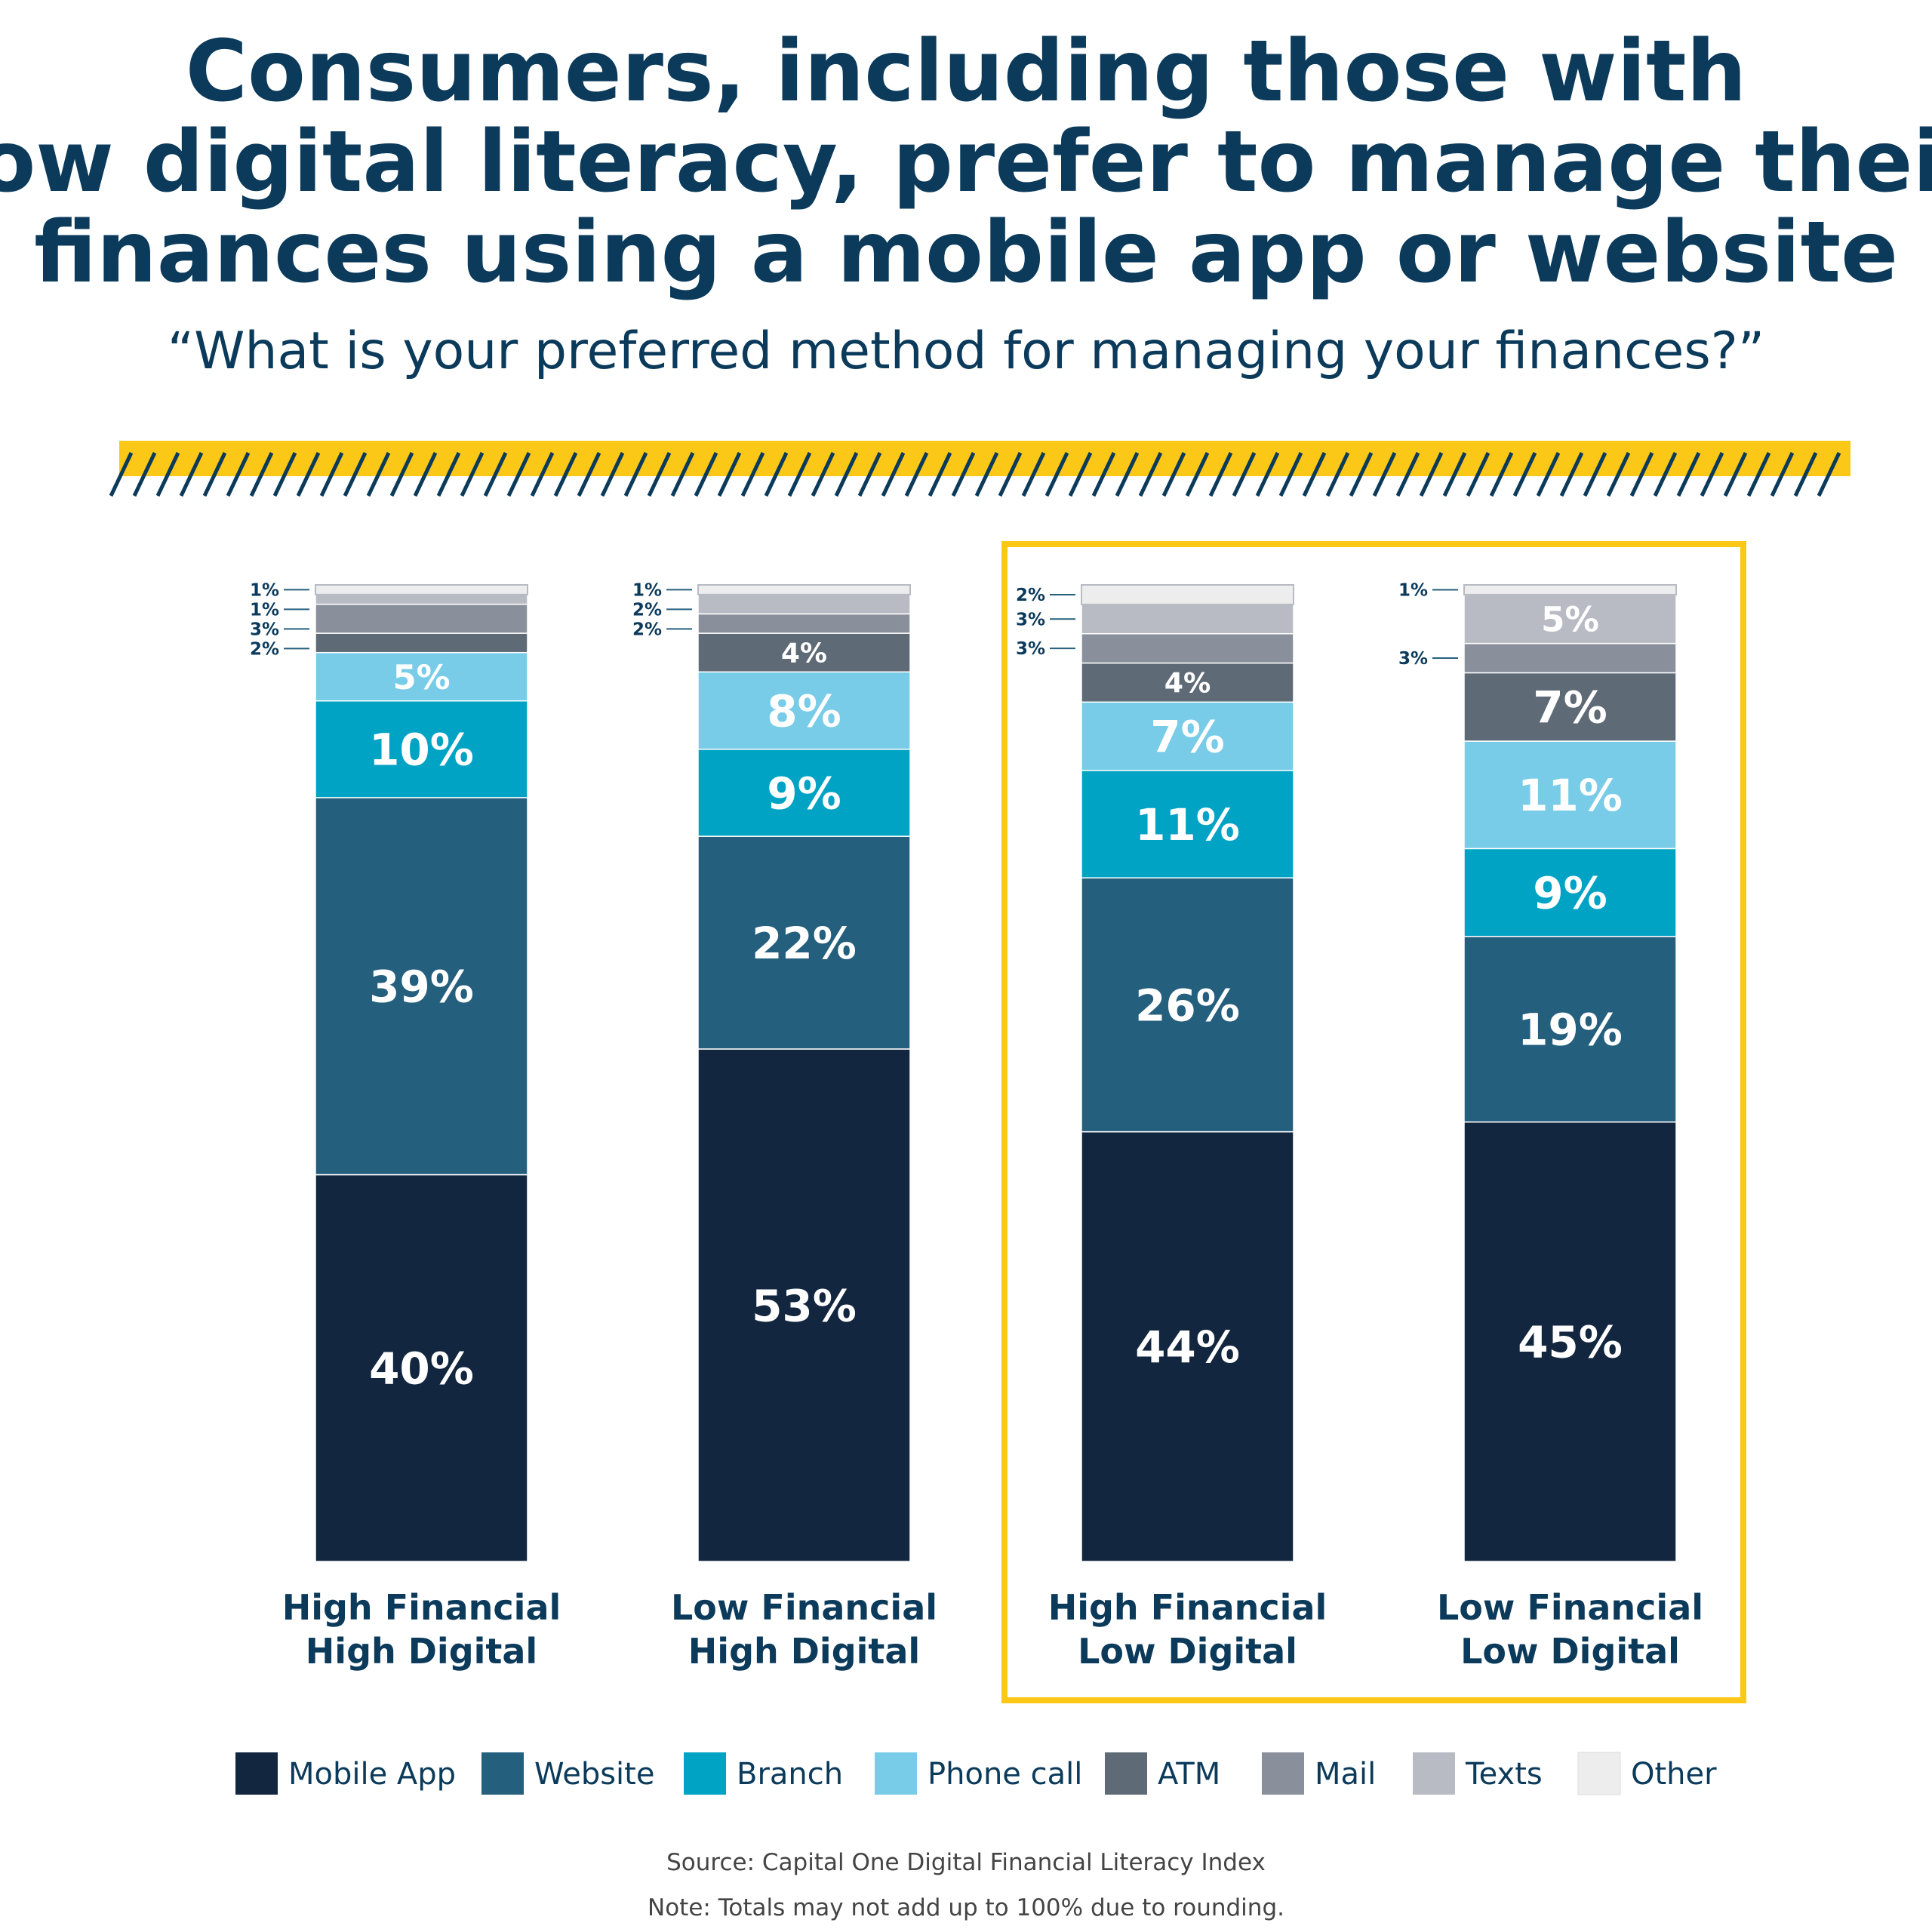  I want to click on legend-item: Website, so click(567, 1773).